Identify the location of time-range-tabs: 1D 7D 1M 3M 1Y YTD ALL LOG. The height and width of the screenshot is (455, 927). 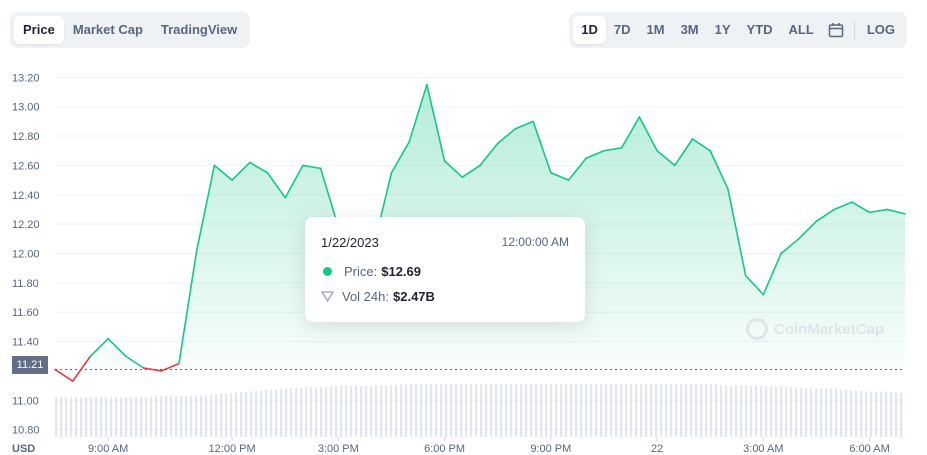
(738, 30).